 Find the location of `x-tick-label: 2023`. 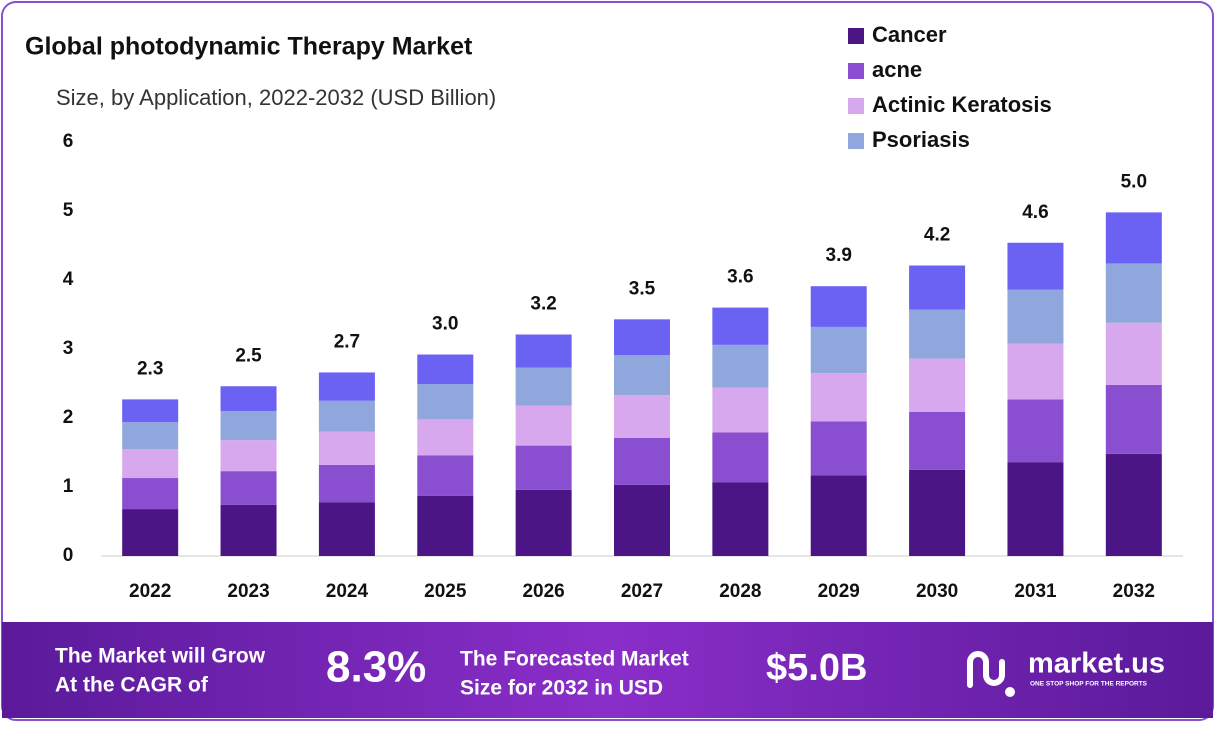

x-tick-label: 2023 is located at coordinates (248, 591).